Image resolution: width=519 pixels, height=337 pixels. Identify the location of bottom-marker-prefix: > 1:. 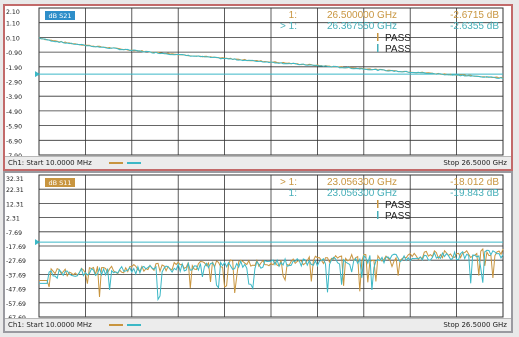
(288, 182).